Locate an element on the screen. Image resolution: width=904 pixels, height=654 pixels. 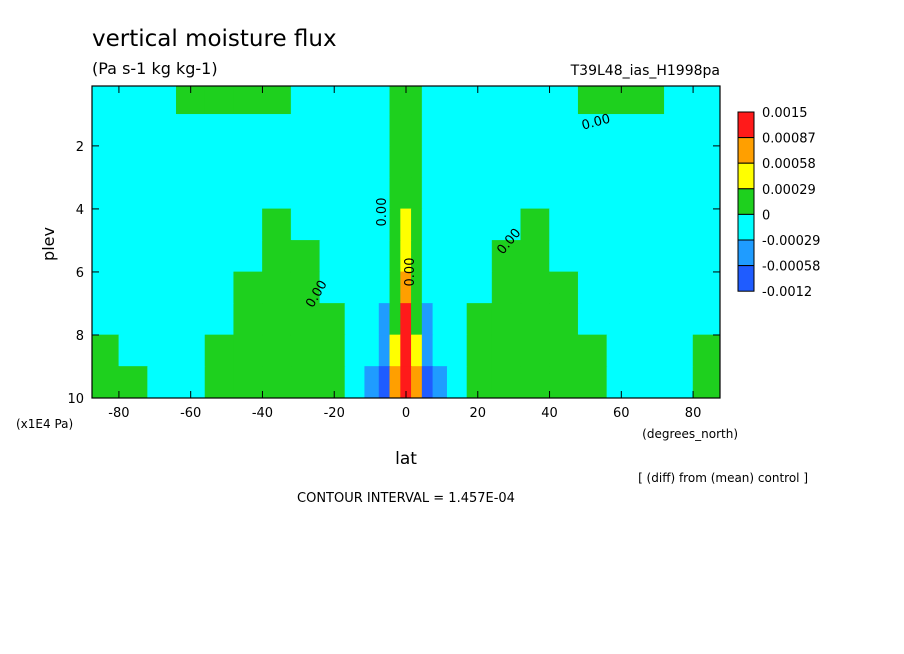
chart-subtitle: (Pa s-1 kg kg-1) is located at coordinates (155, 68).